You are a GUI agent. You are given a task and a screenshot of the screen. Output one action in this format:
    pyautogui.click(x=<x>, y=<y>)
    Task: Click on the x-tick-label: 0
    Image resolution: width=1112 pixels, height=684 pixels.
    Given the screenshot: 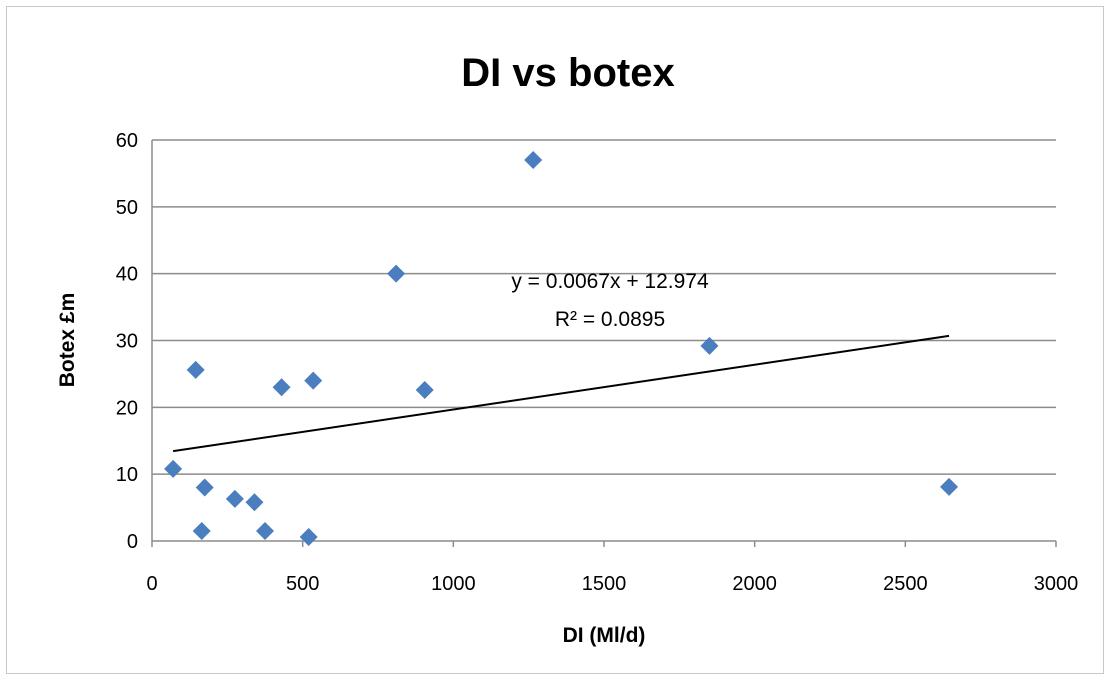 What is the action you would take?
    pyautogui.click(x=151, y=584)
    